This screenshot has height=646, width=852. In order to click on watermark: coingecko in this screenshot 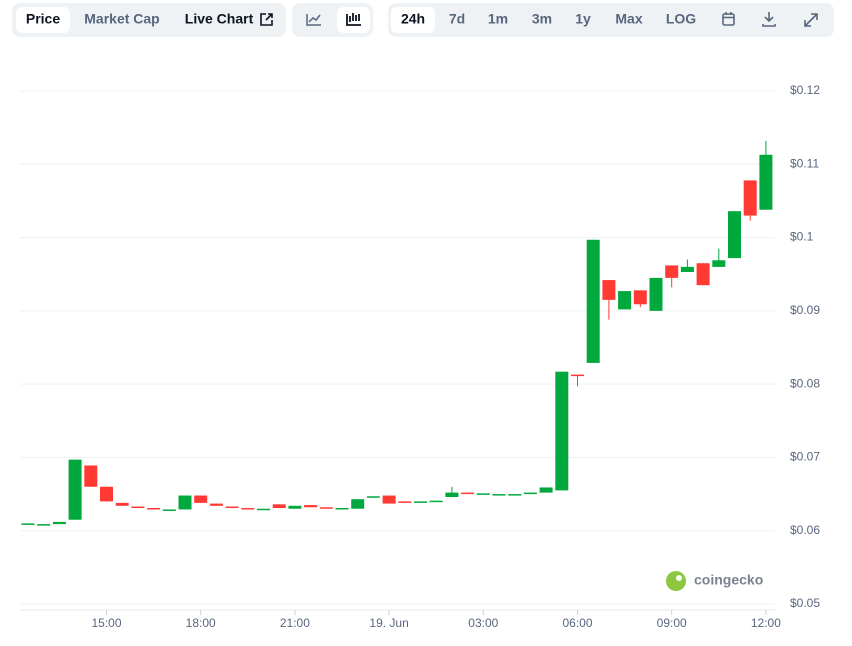, I will do `click(714, 581)`.